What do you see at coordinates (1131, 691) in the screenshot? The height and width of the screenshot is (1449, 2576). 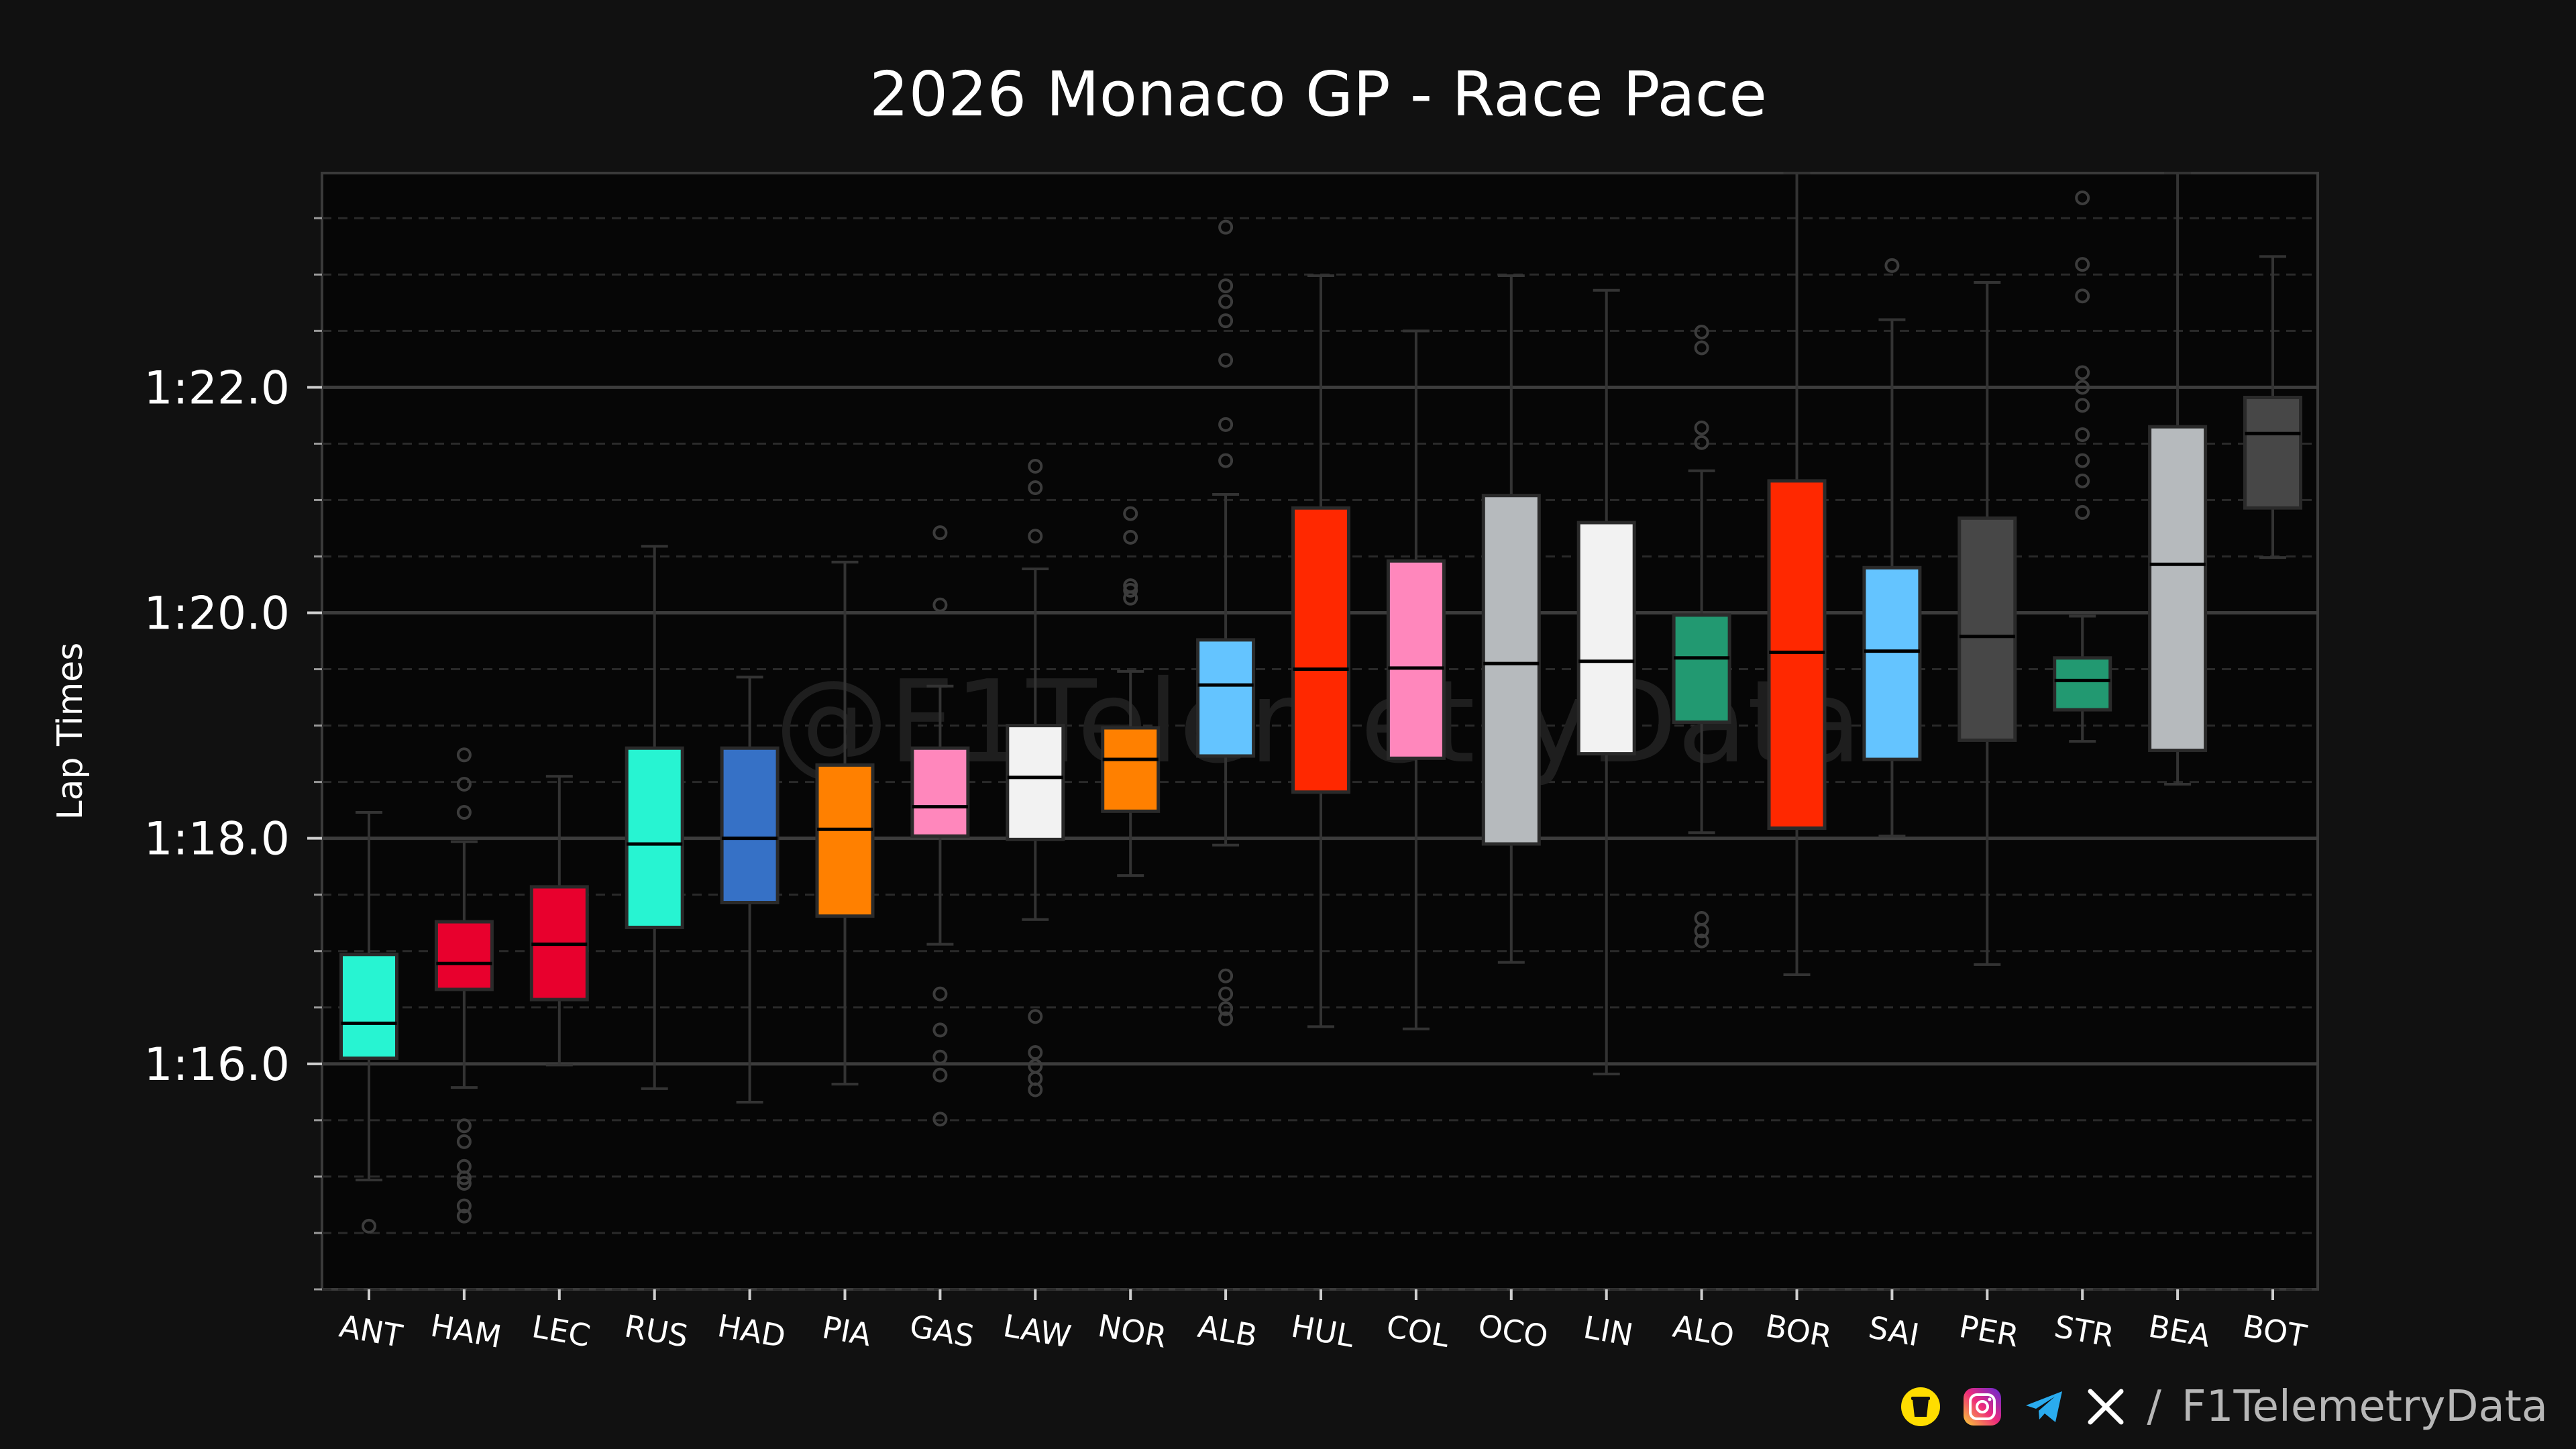 I see `box-nor` at bounding box center [1131, 691].